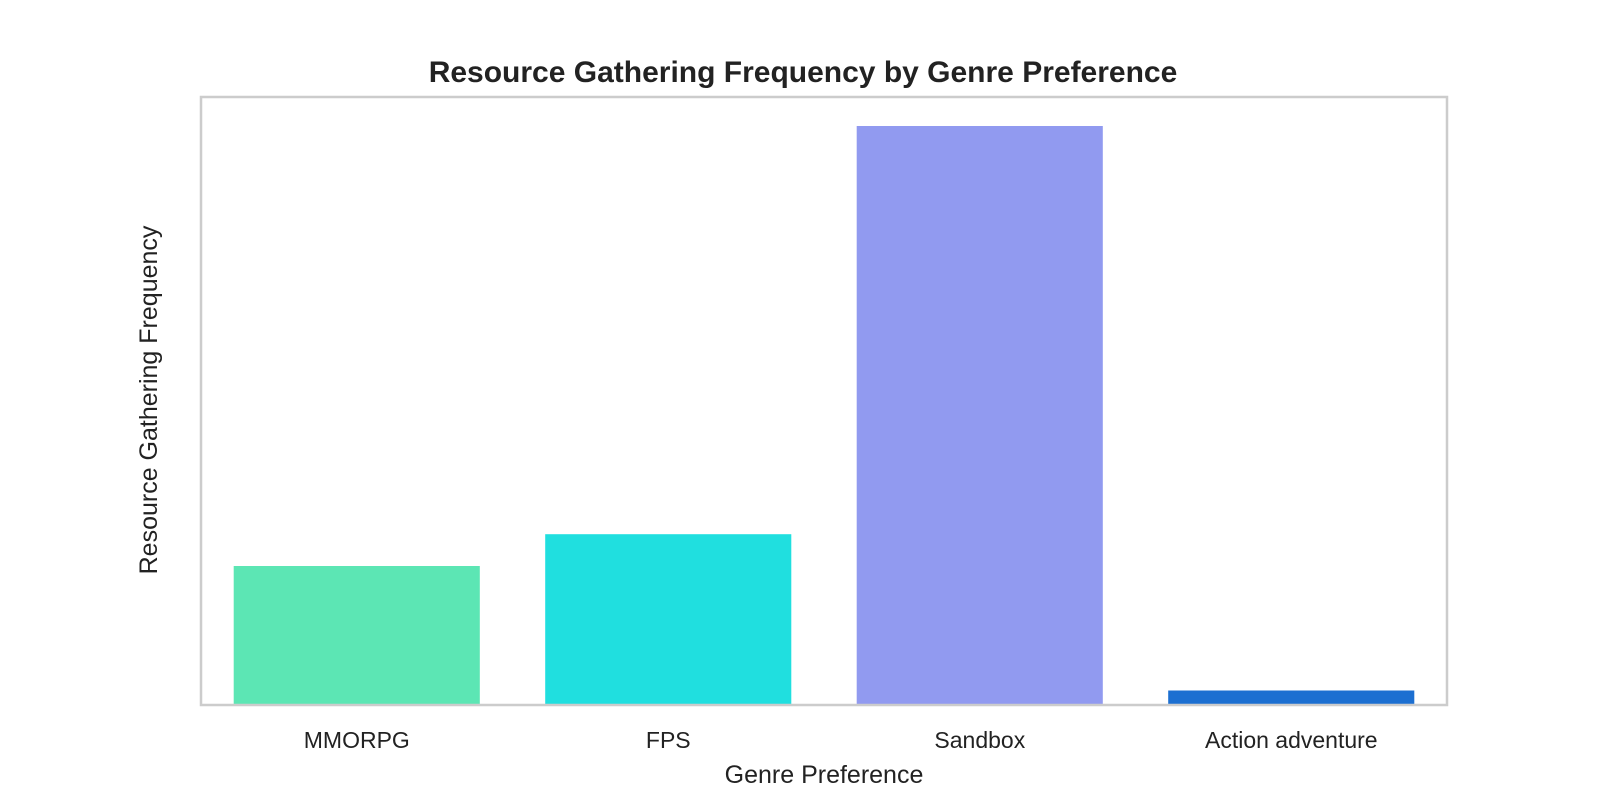 The image size is (1600, 800). What do you see at coordinates (979, 415) in the screenshot?
I see `bar-sandbox` at bounding box center [979, 415].